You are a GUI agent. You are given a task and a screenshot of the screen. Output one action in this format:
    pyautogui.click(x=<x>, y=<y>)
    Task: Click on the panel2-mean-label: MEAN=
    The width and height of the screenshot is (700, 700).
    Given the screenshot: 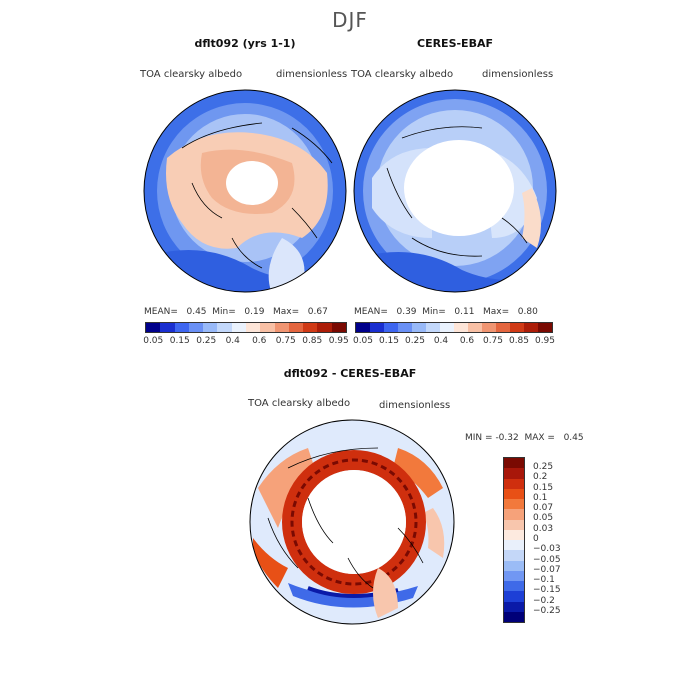 What is the action you would take?
    pyautogui.click(x=371, y=312)
    